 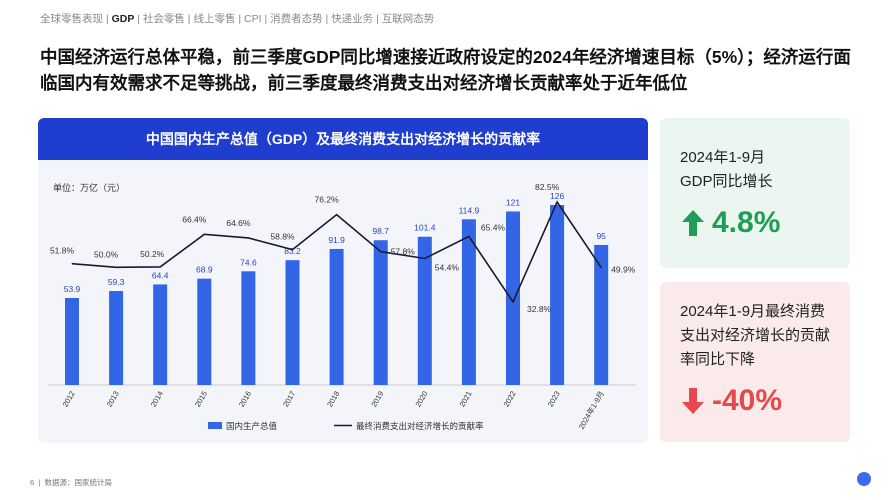 I want to click on line-label: 76.2%, so click(x=327, y=200).